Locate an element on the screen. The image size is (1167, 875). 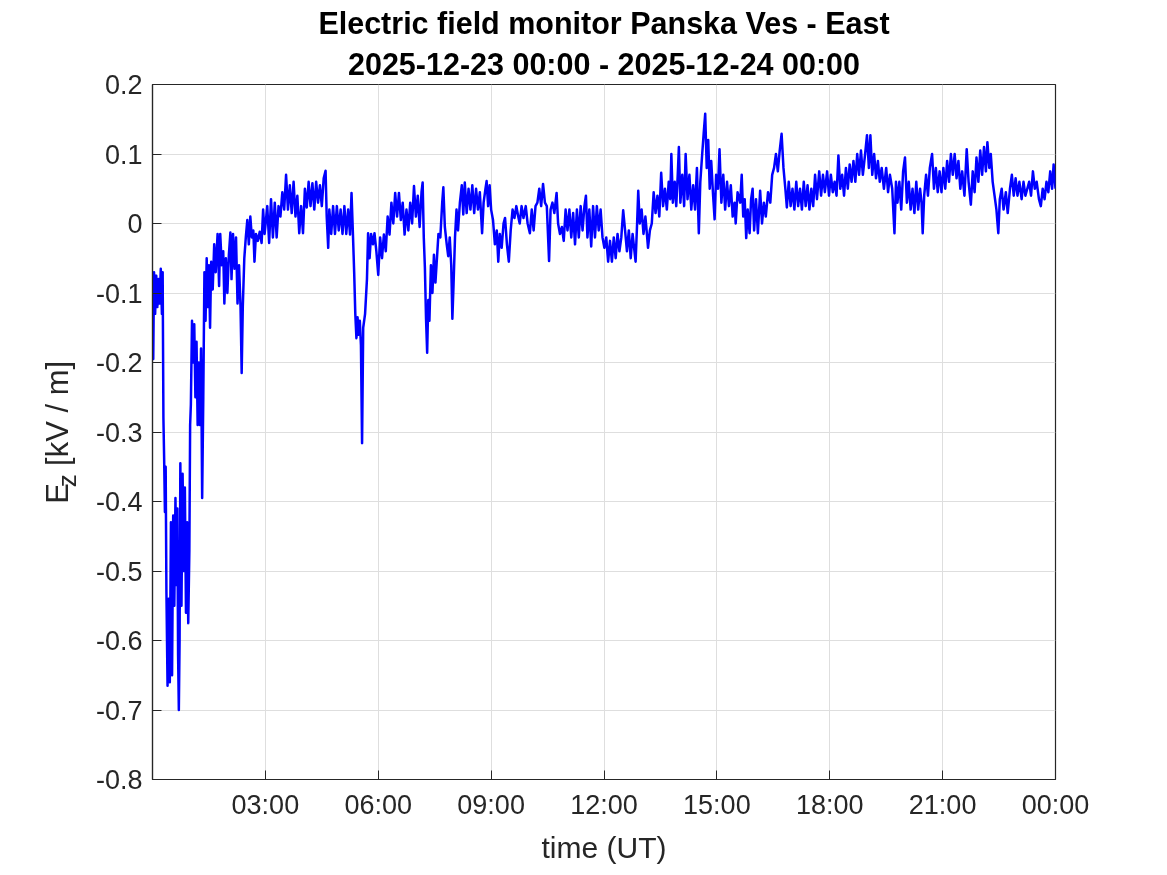
x-tick-label: 03:00 is located at coordinates (265, 804).